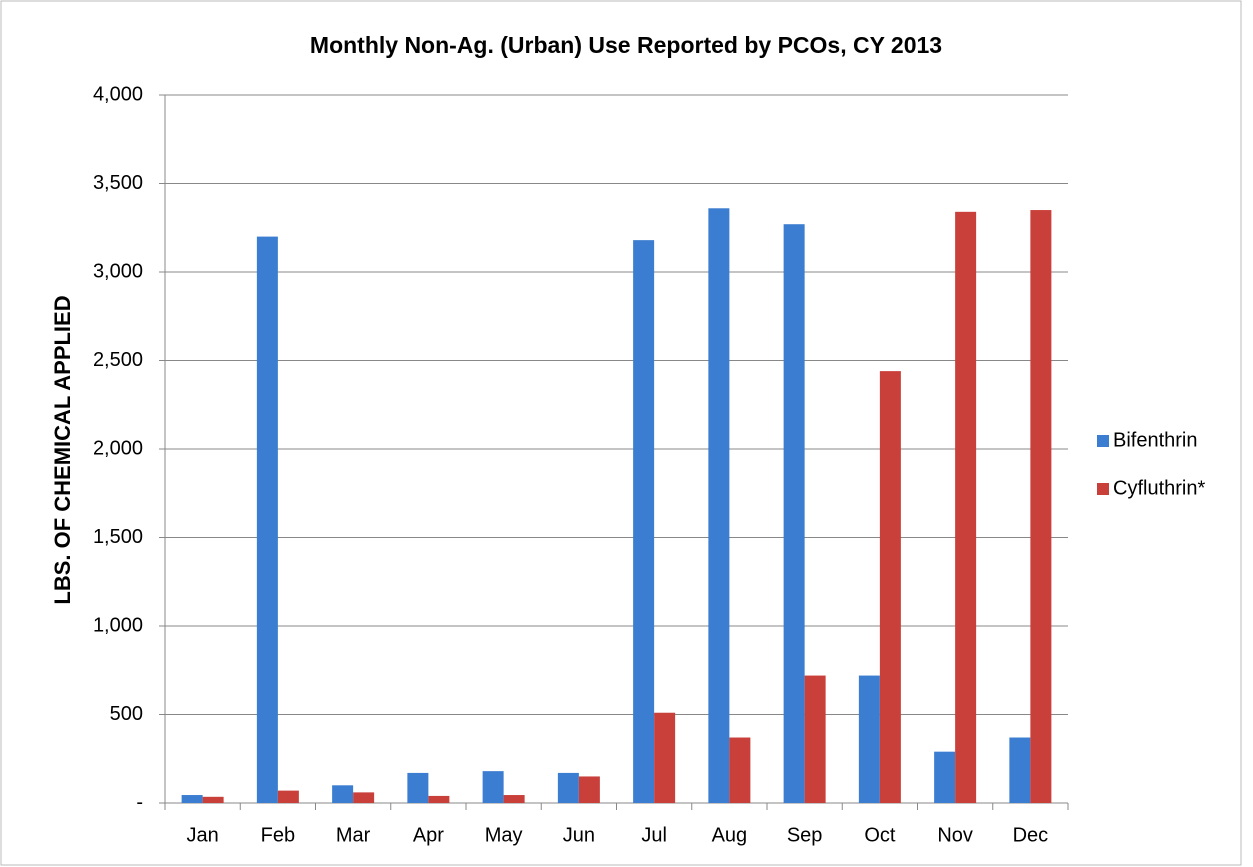 The width and height of the screenshot is (1253, 867). What do you see at coordinates (1155, 440) in the screenshot?
I see `legend-label: Bifenthrin` at bounding box center [1155, 440].